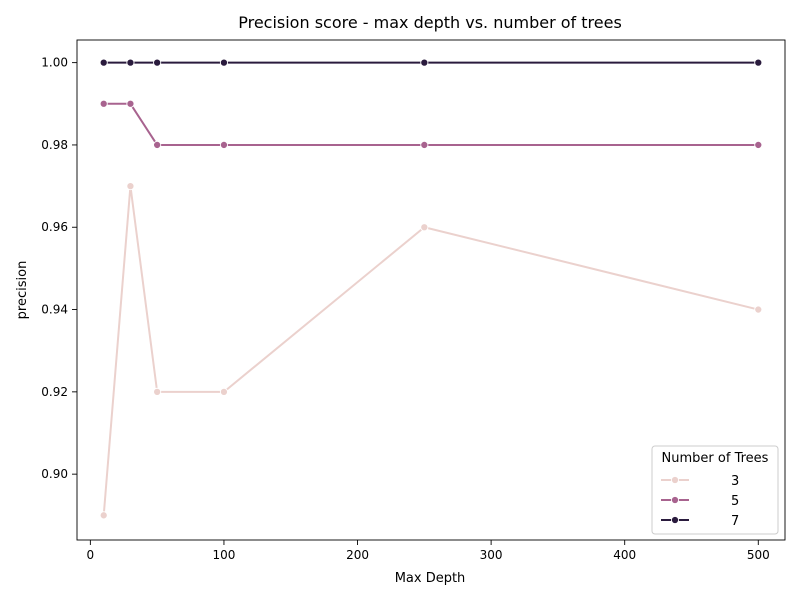 The width and height of the screenshot is (800, 600). What do you see at coordinates (430, 578) in the screenshot?
I see `x-axis-title: Max Depth` at bounding box center [430, 578].